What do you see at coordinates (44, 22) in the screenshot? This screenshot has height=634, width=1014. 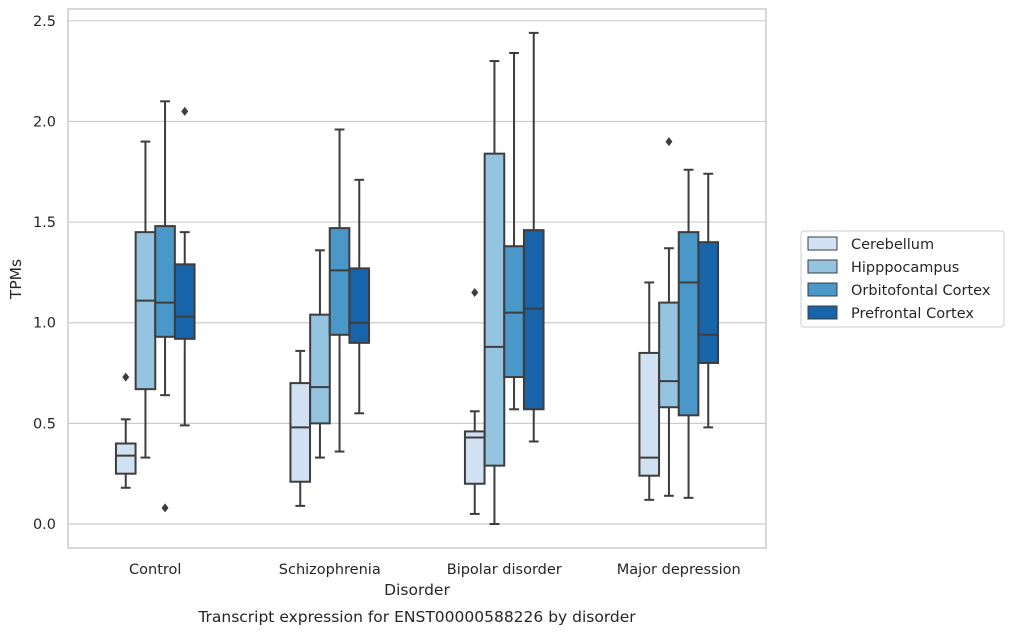 I see `y-tick-label: 2.5` at bounding box center [44, 22].